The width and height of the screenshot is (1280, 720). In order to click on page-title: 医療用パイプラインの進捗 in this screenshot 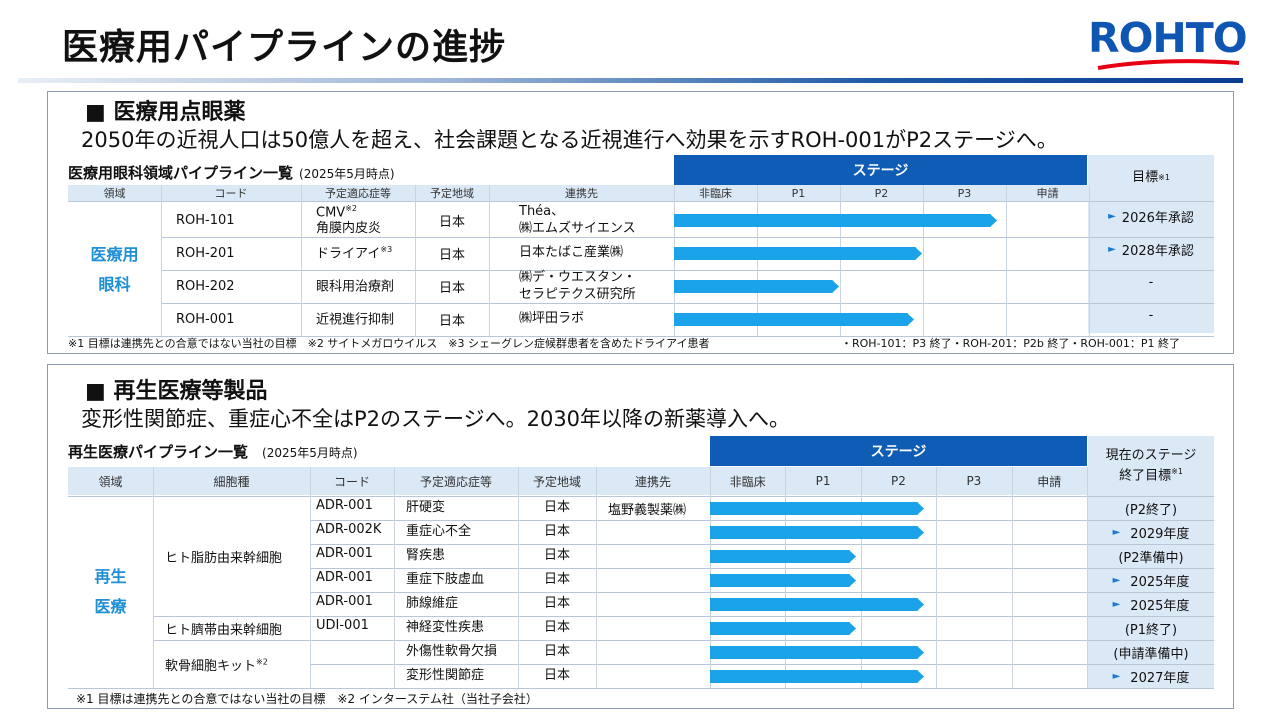, I will do `click(284, 47)`.